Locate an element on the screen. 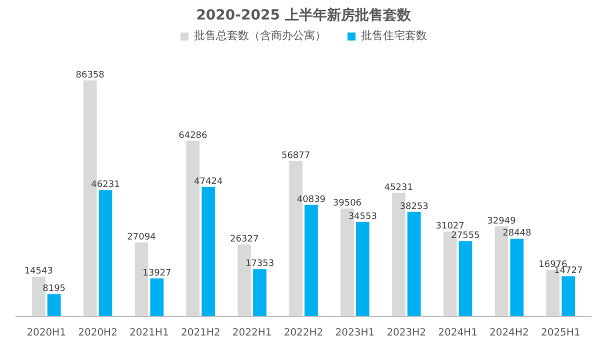  data-label: 56877 is located at coordinates (295, 156).